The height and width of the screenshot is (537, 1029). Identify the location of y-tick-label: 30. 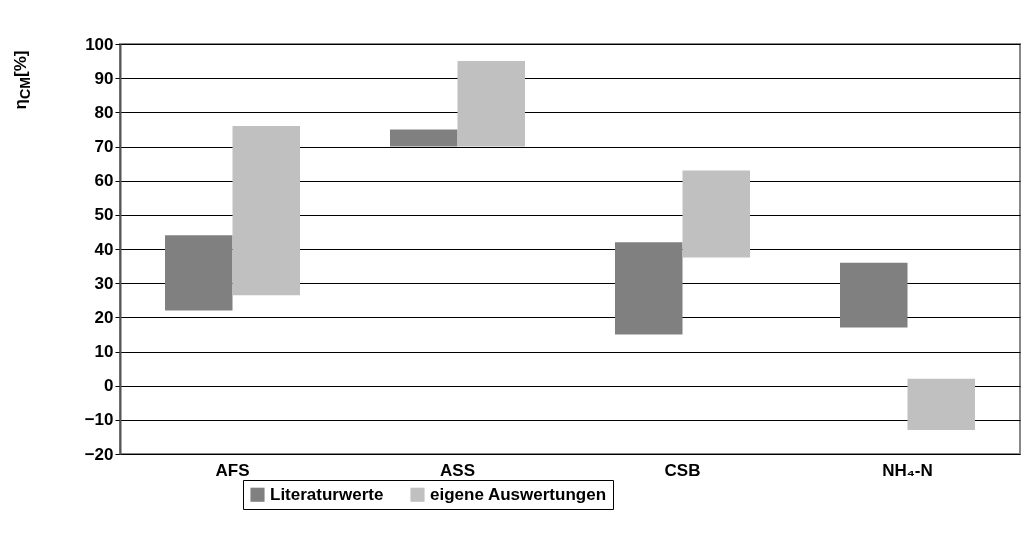
(104, 283).